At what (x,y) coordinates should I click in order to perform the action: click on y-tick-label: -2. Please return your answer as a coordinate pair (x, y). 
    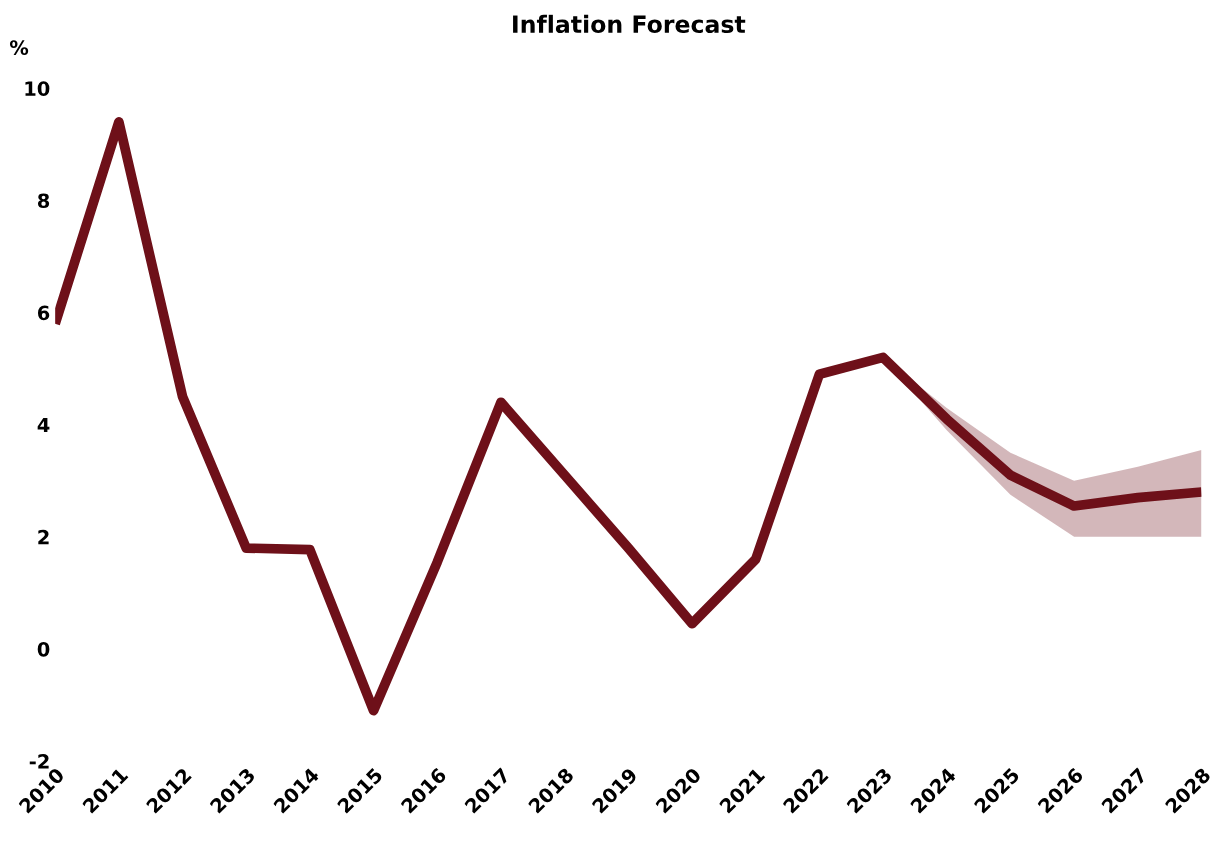
    Looking at the image, I should click on (39, 761).